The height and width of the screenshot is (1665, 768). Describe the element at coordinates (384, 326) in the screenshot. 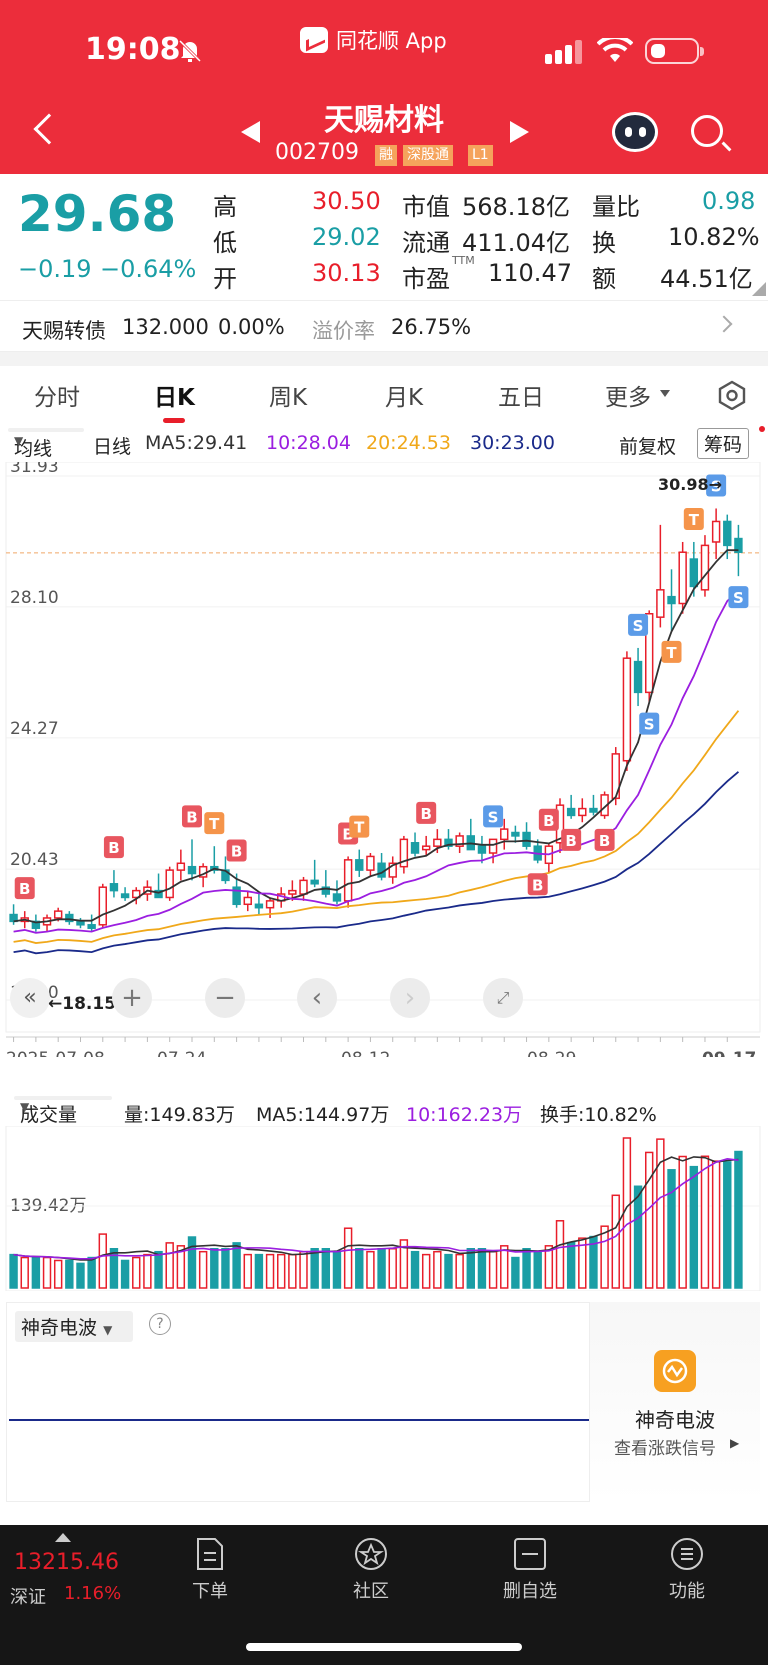

I see `convertible-bond-row: 天赐转债 132.000 0.00% 溢价率 26.75%` at that location.